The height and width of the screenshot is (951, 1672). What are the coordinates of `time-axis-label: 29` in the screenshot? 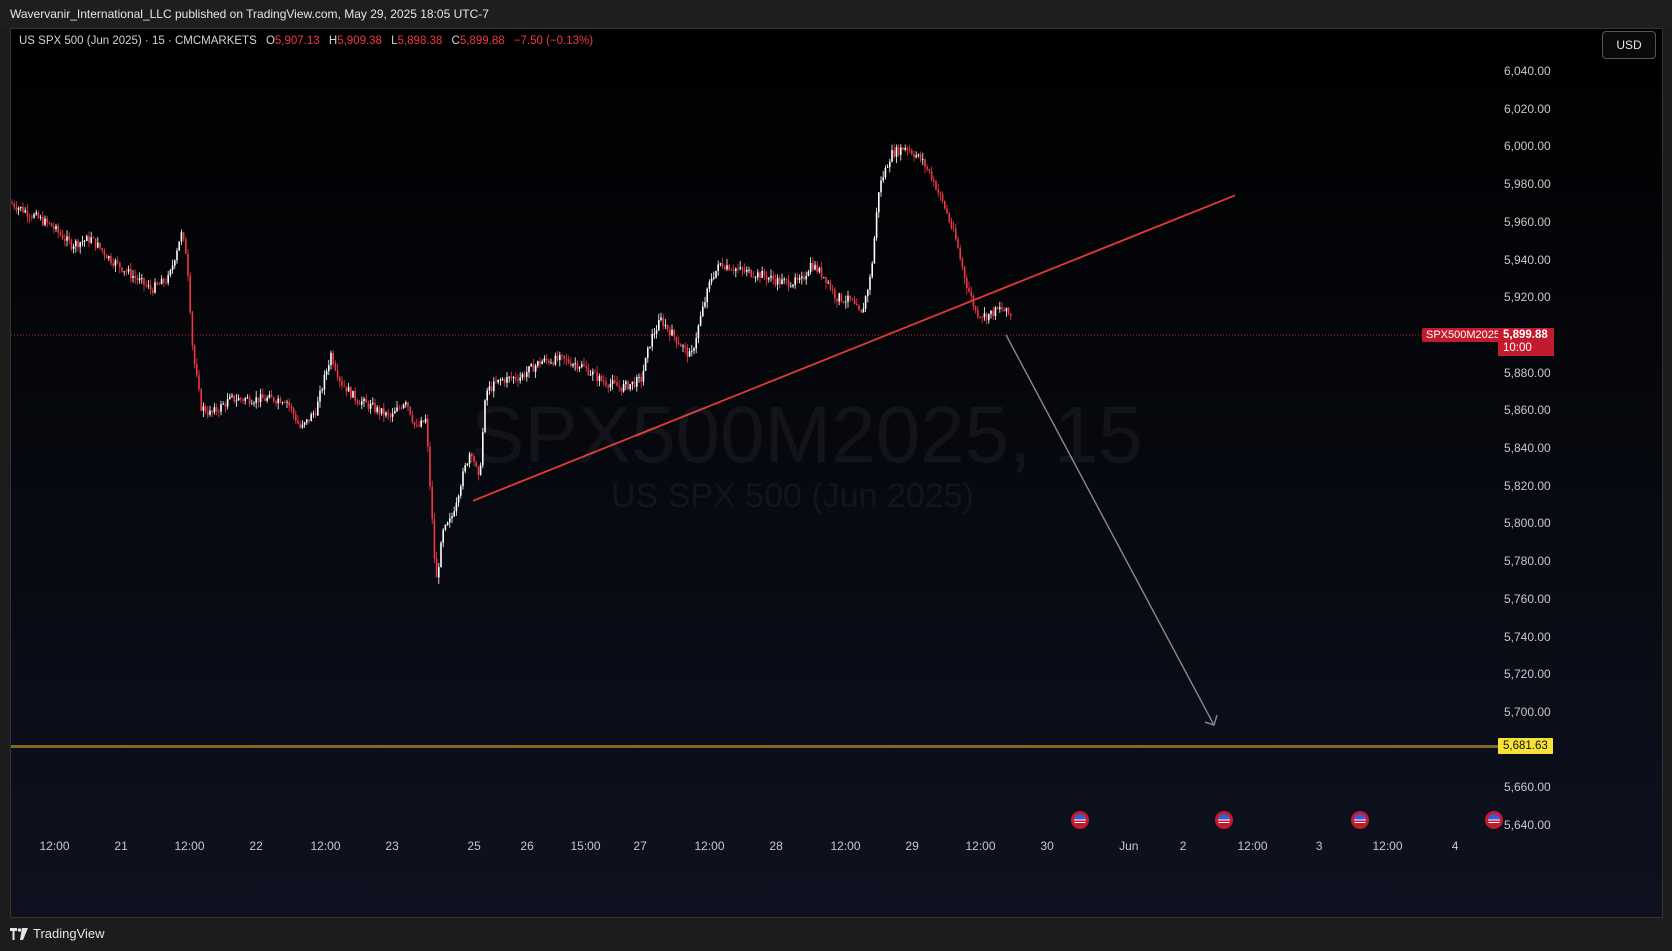 It's located at (912, 846).